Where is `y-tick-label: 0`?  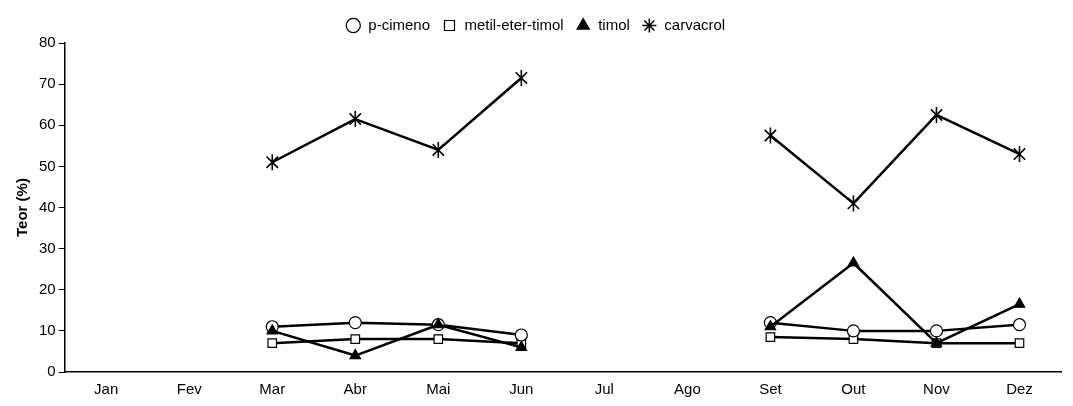
y-tick-label: 0 is located at coordinates (51, 371).